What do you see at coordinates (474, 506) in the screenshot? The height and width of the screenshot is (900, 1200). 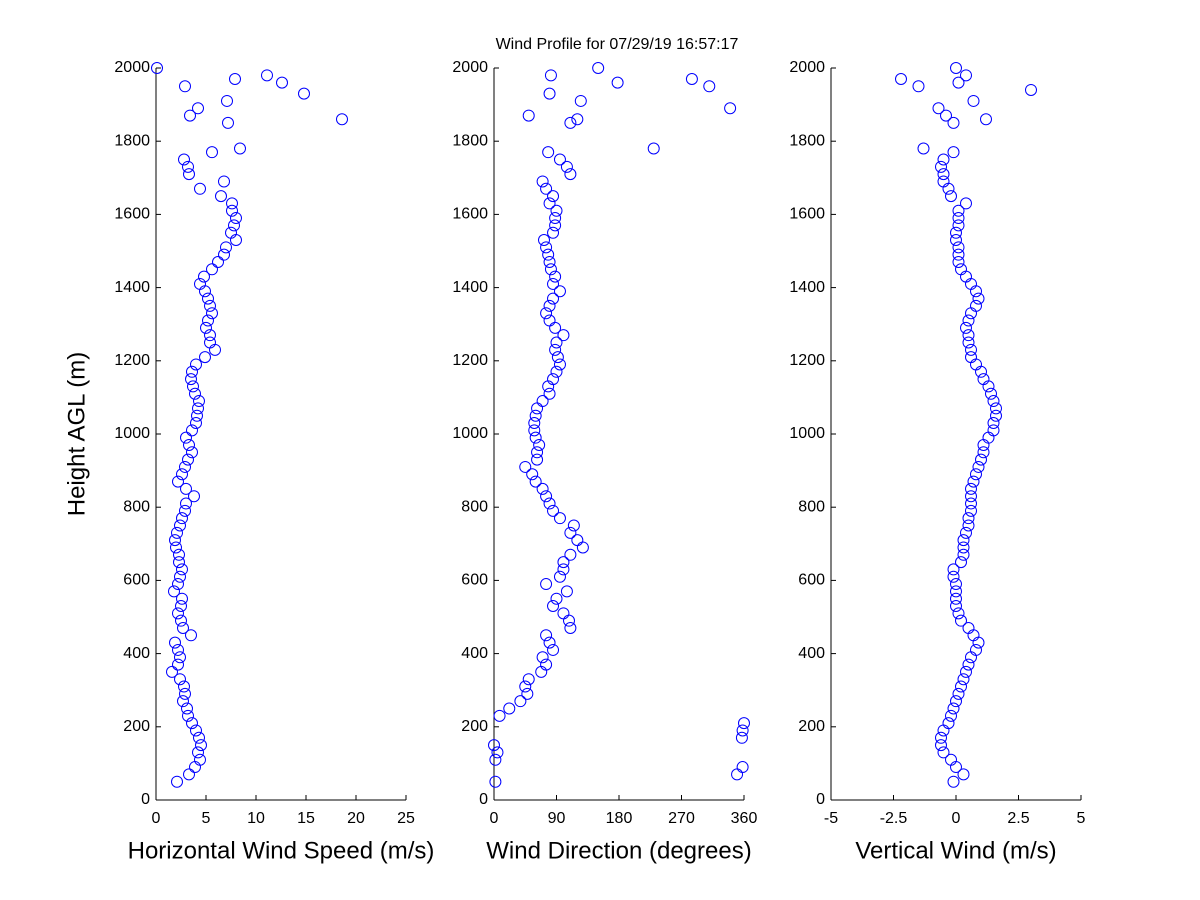 I see `y-tick-label: 800` at bounding box center [474, 506].